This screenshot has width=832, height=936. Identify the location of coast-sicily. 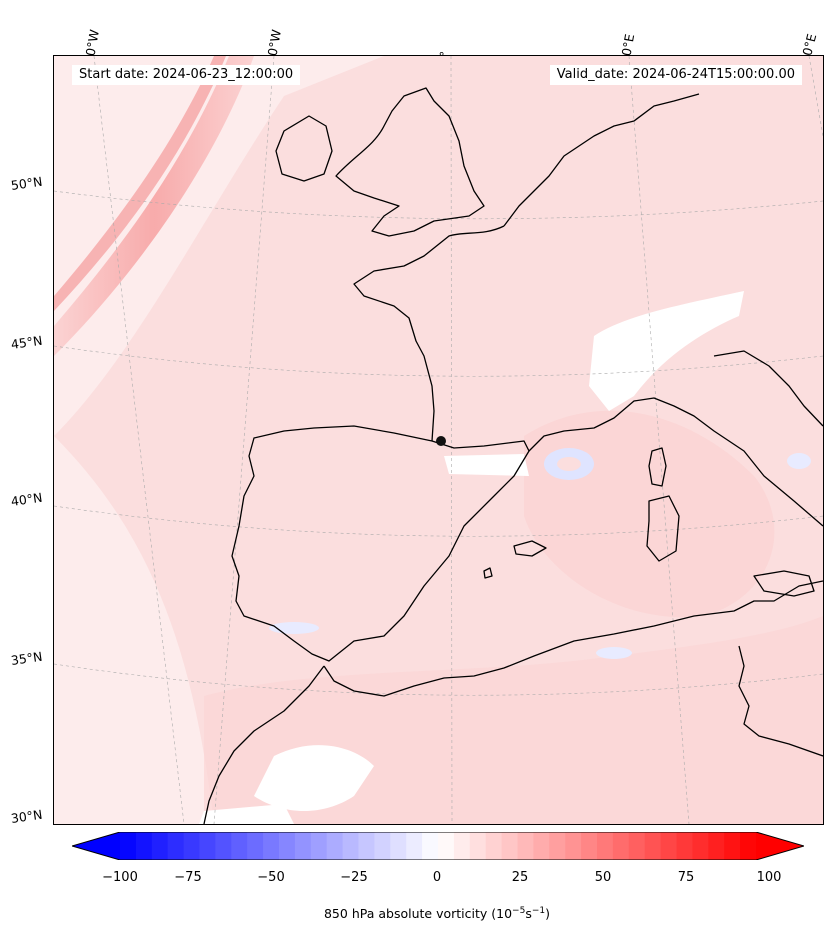
(784, 583).